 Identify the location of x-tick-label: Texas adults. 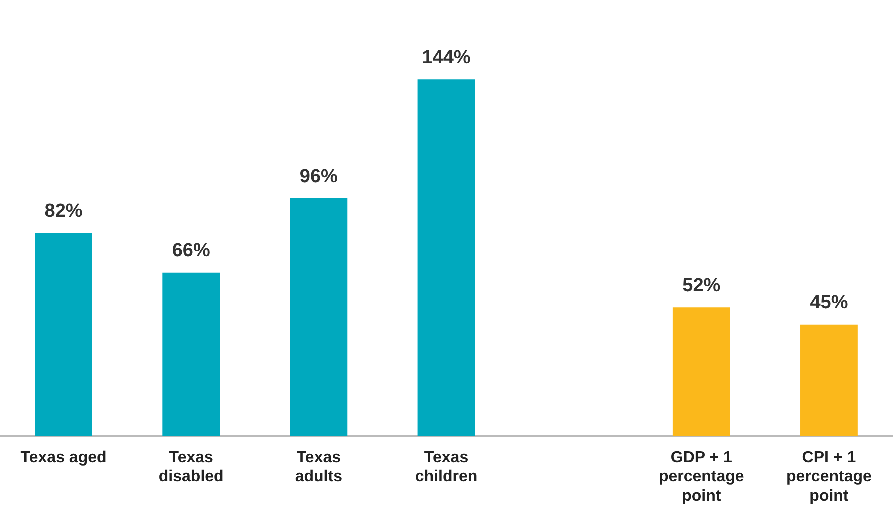
(319, 467).